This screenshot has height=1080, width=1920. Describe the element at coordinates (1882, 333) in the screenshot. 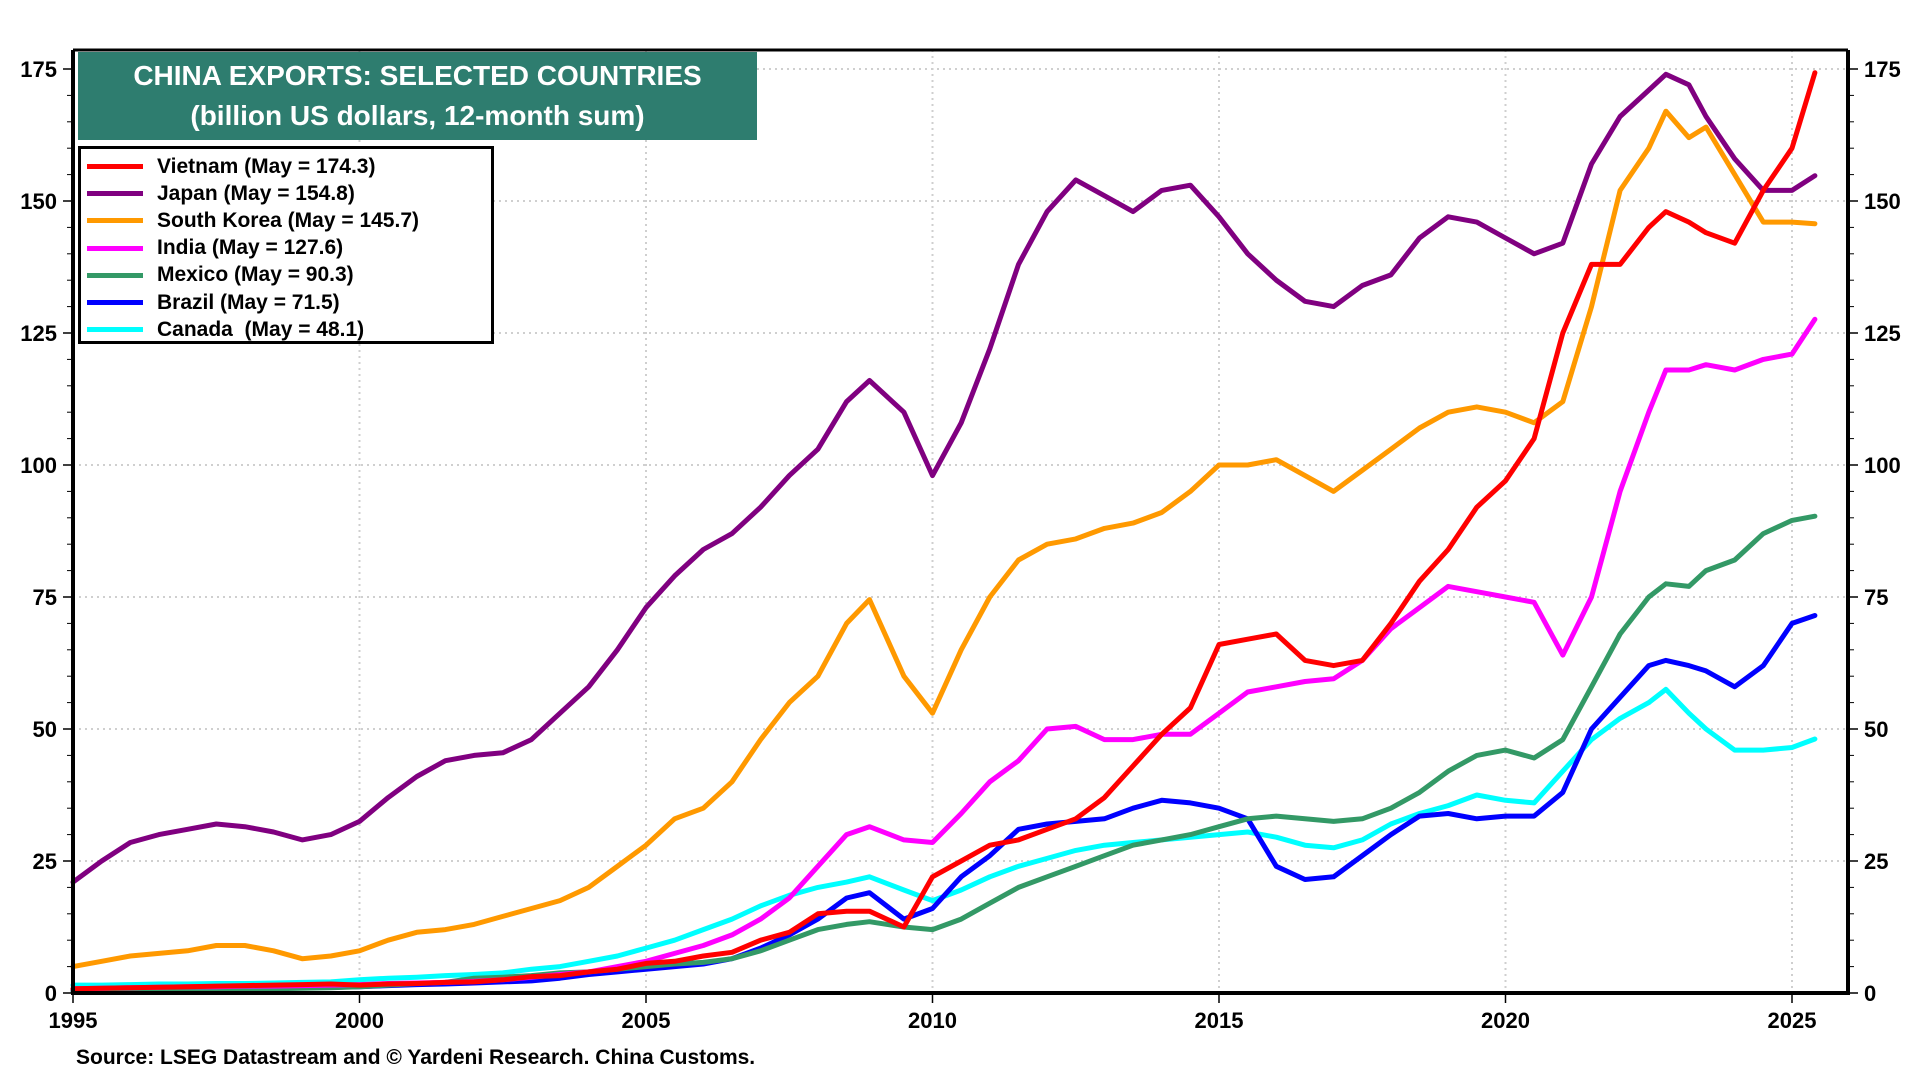

I see `y-tick-label-right: 125` at that location.